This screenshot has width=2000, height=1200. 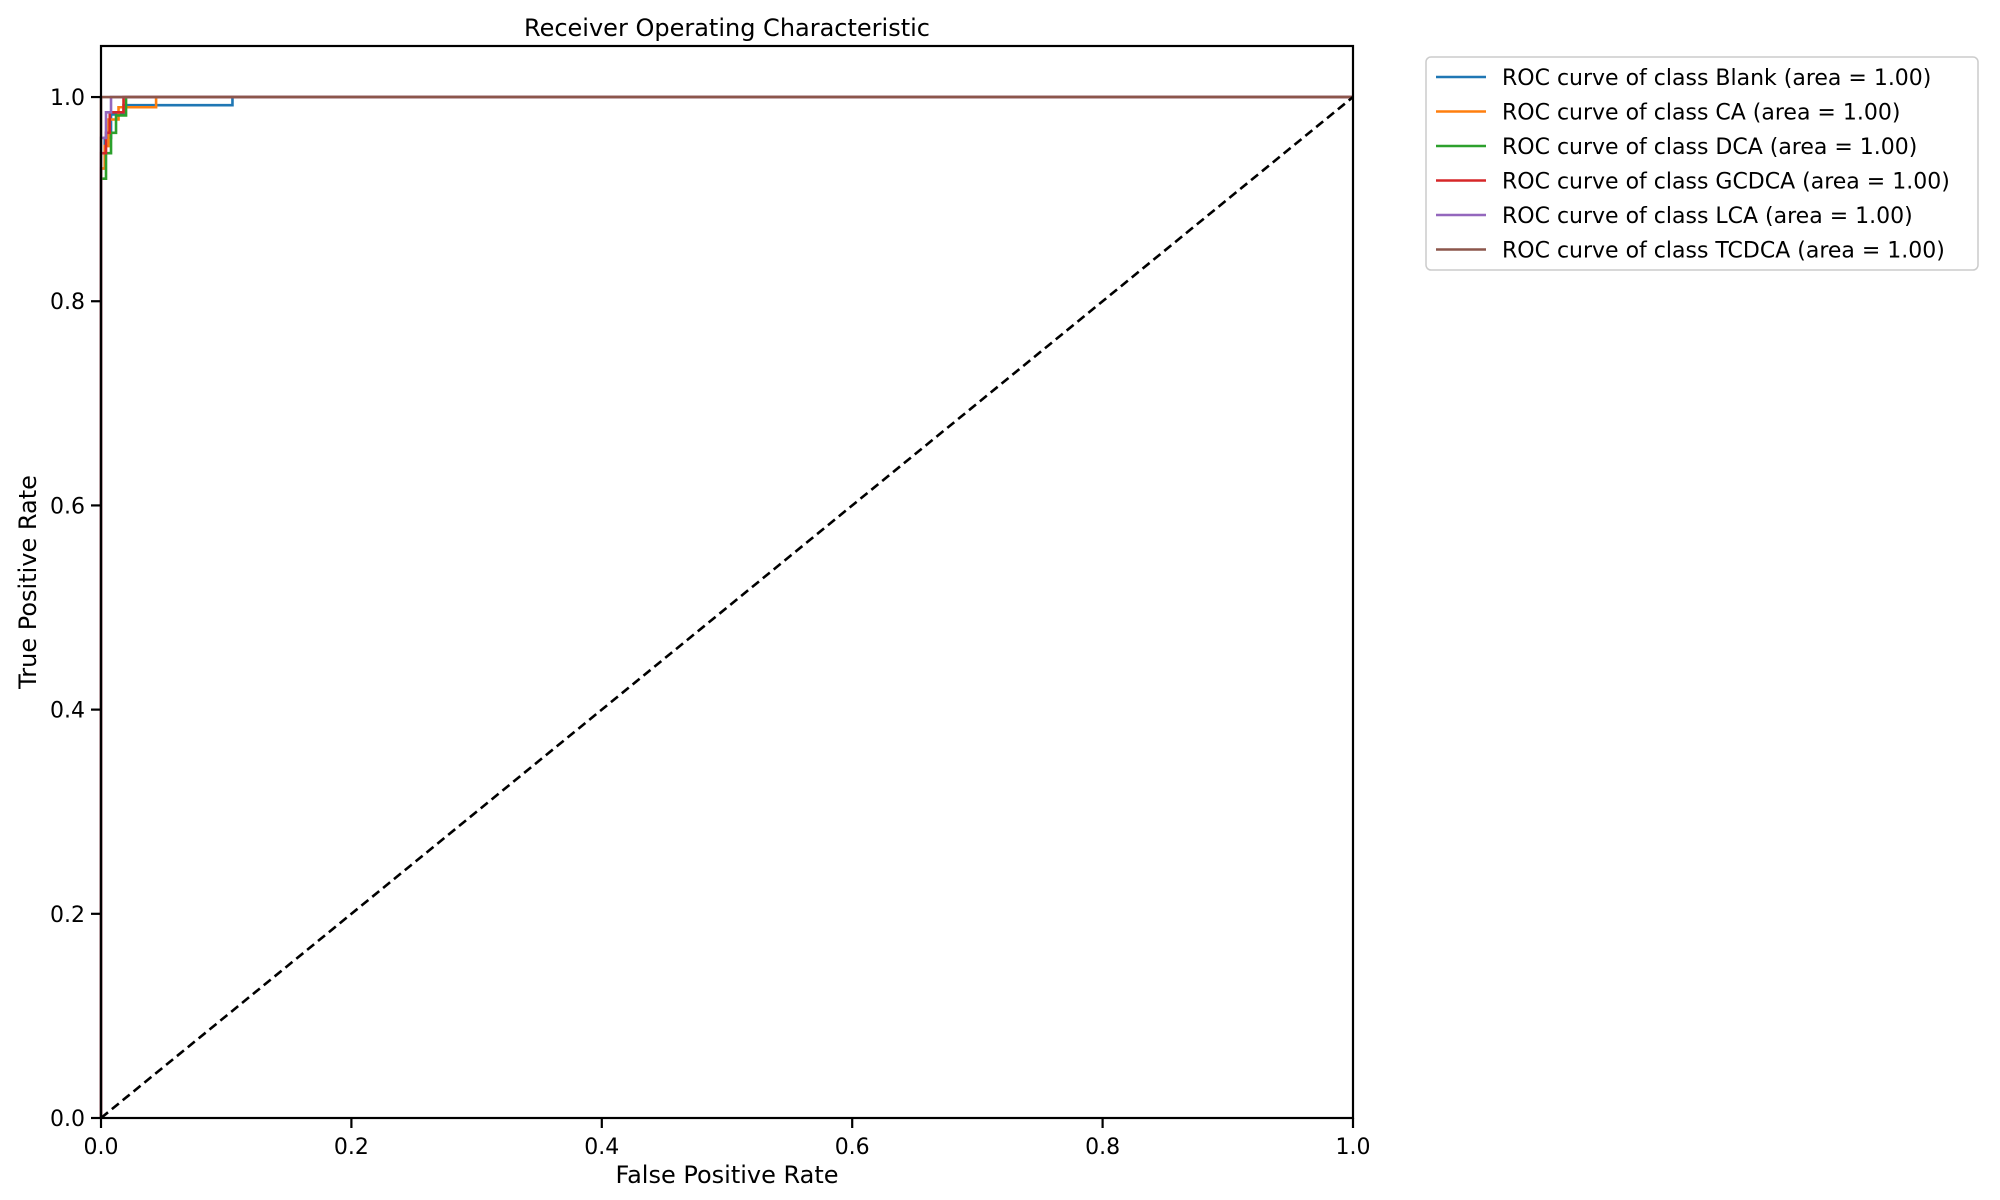 What do you see at coordinates (75, 609) in the screenshot?
I see `y-axis: 0.0 0.2 0.4 0.6 0.8 1.0` at bounding box center [75, 609].